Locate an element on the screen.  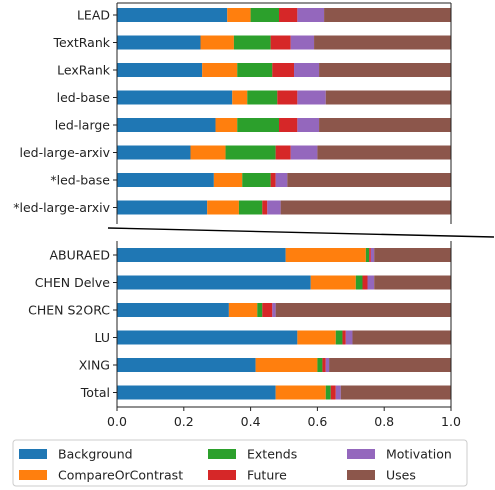
y-tick-label: LEAD is located at coordinates (93, 15).